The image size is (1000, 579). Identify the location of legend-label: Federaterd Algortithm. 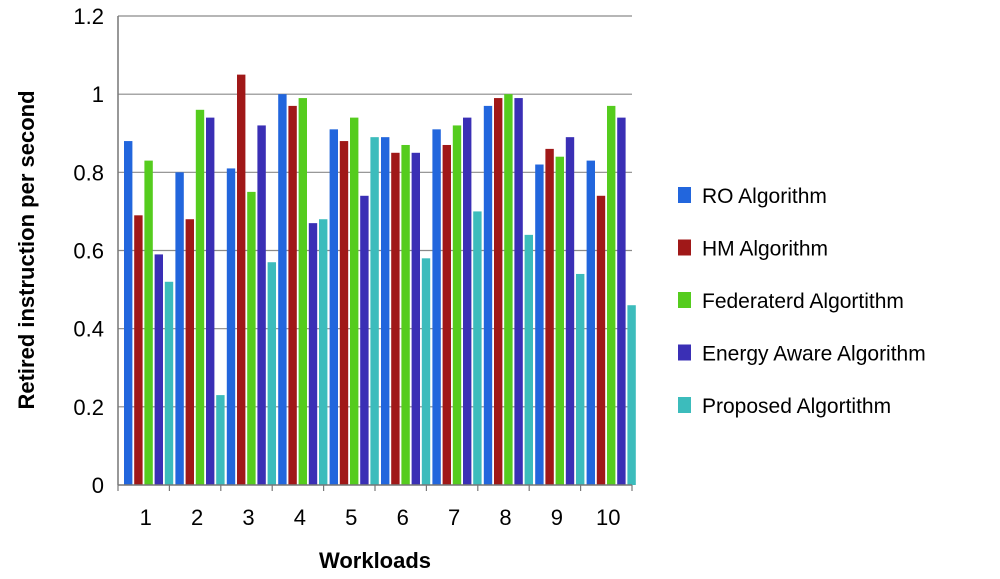
(803, 301).